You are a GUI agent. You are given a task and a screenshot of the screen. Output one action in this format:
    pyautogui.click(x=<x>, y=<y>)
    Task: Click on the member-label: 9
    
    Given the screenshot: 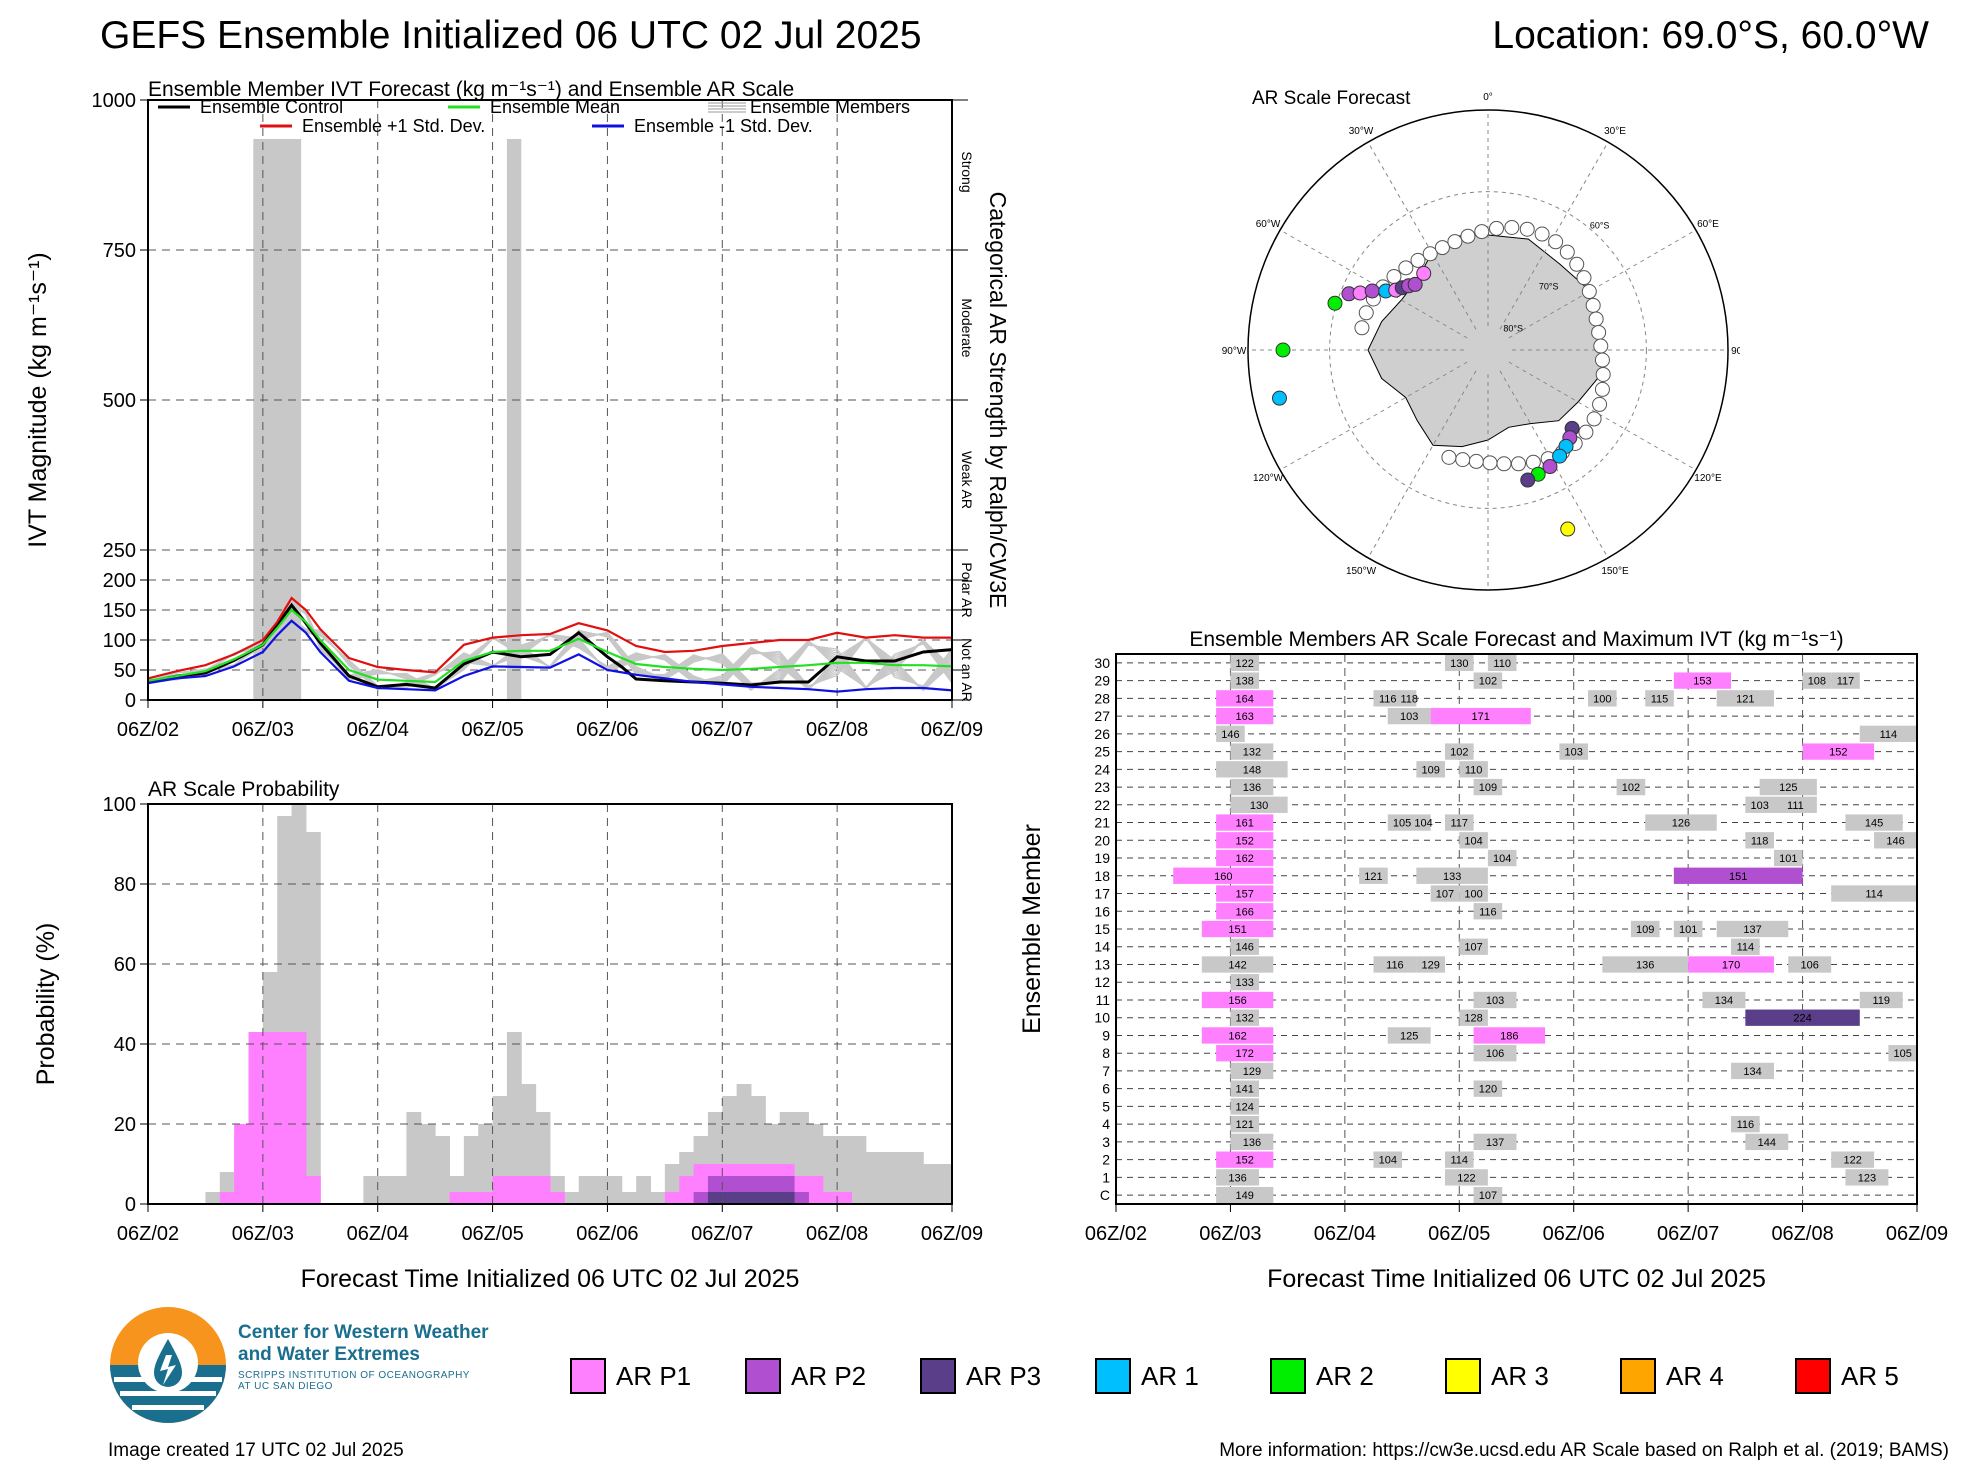 What is the action you would take?
    pyautogui.click(x=1106, y=1035)
    